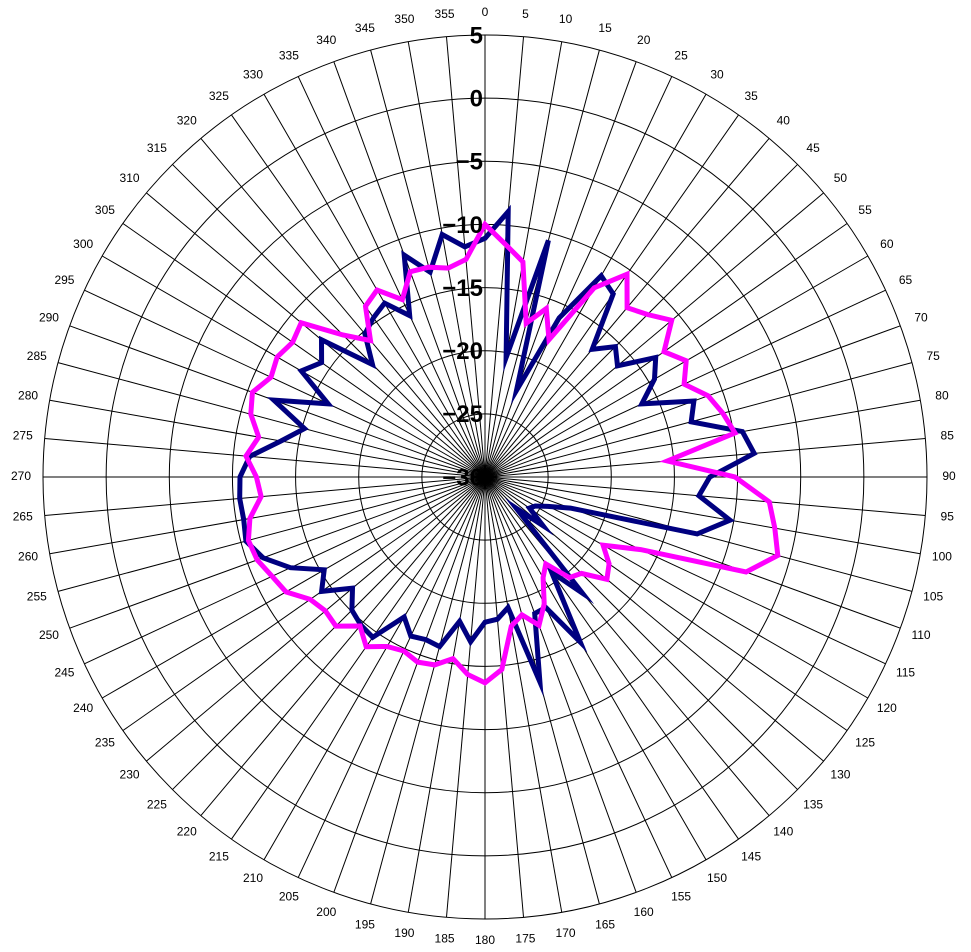 Image resolution: width=971 pixels, height=952 pixels. I want to click on angle-tick-label: 165, so click(605, 924).